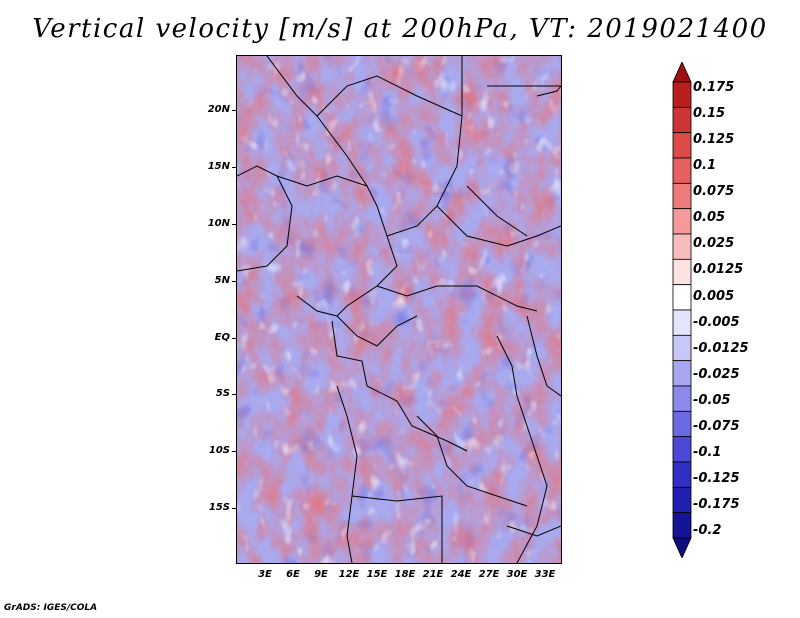  Describe the element at coordinates (222, 280) in the screenshot. I see `lat-label-5n: 5N` at that location.